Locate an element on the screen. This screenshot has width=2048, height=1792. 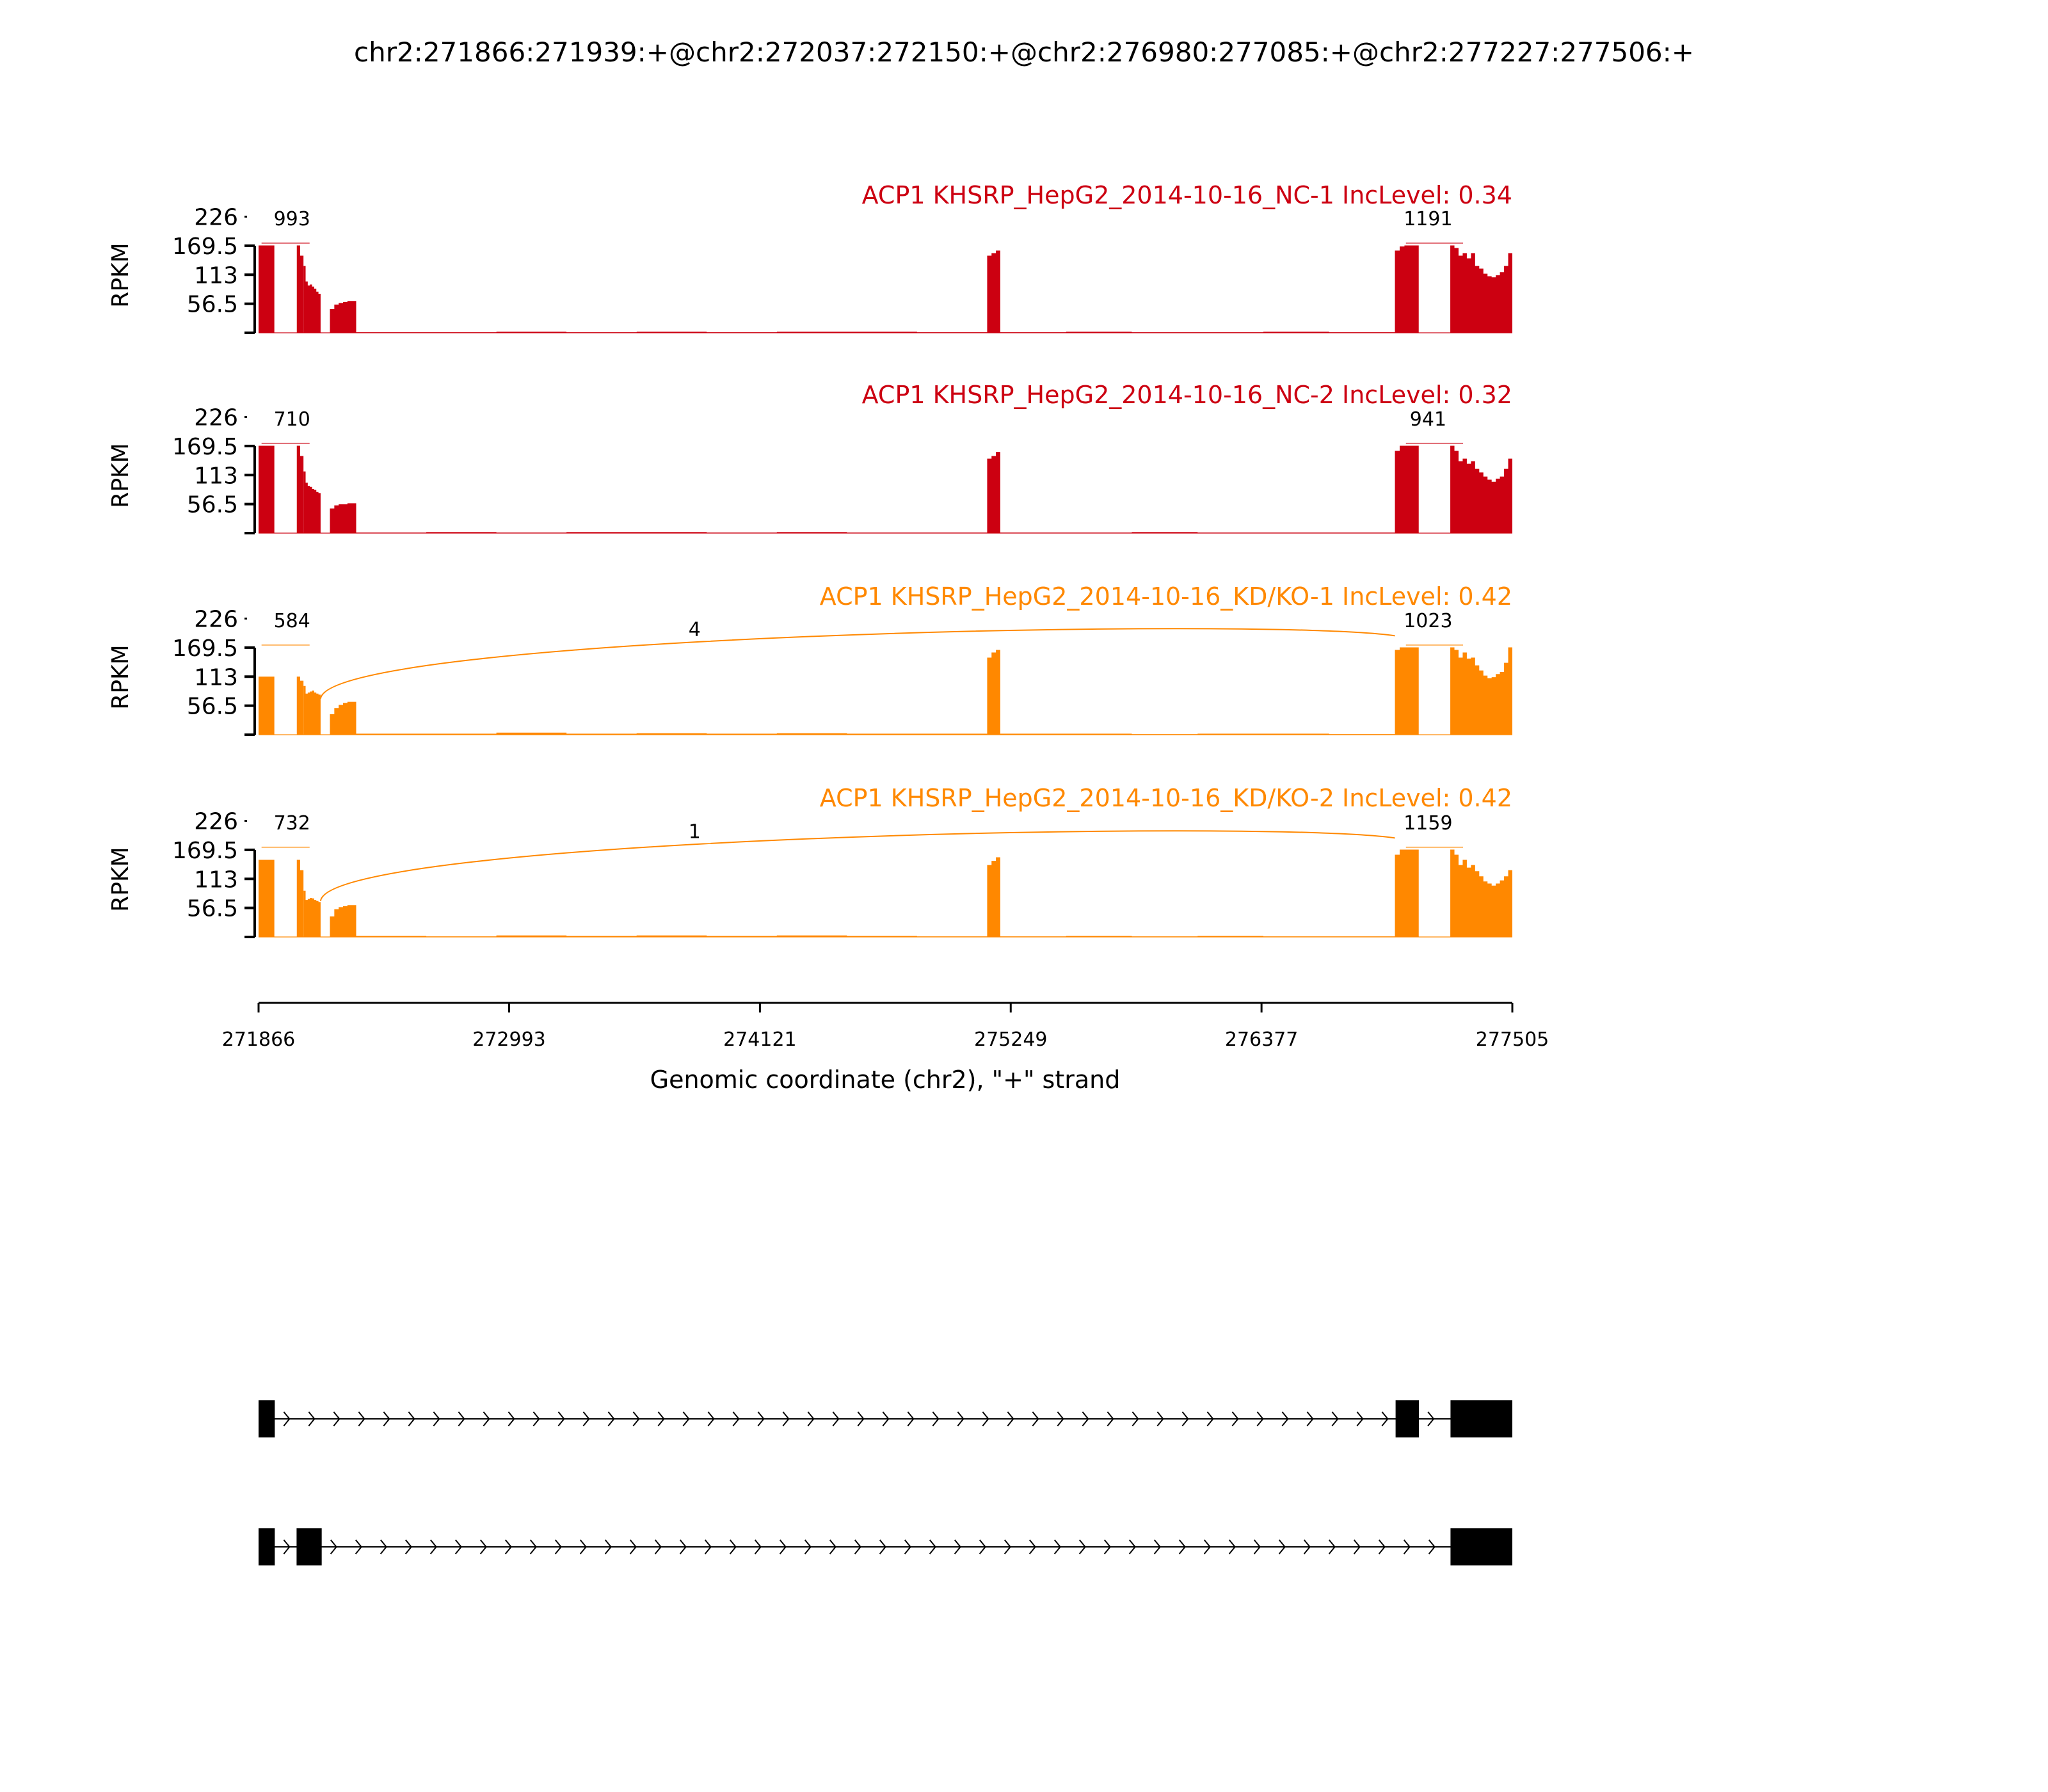
junction-count: 4 is located at coordinates (695, 629).